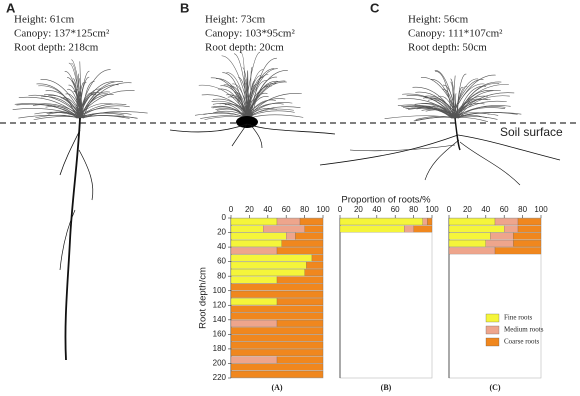 The height and width of the screenshot is (396, 580). Describe the element at coordinates (56, 48) in the screenshot. I see `plant-root-depth: Root depth: 218cm` at that location.